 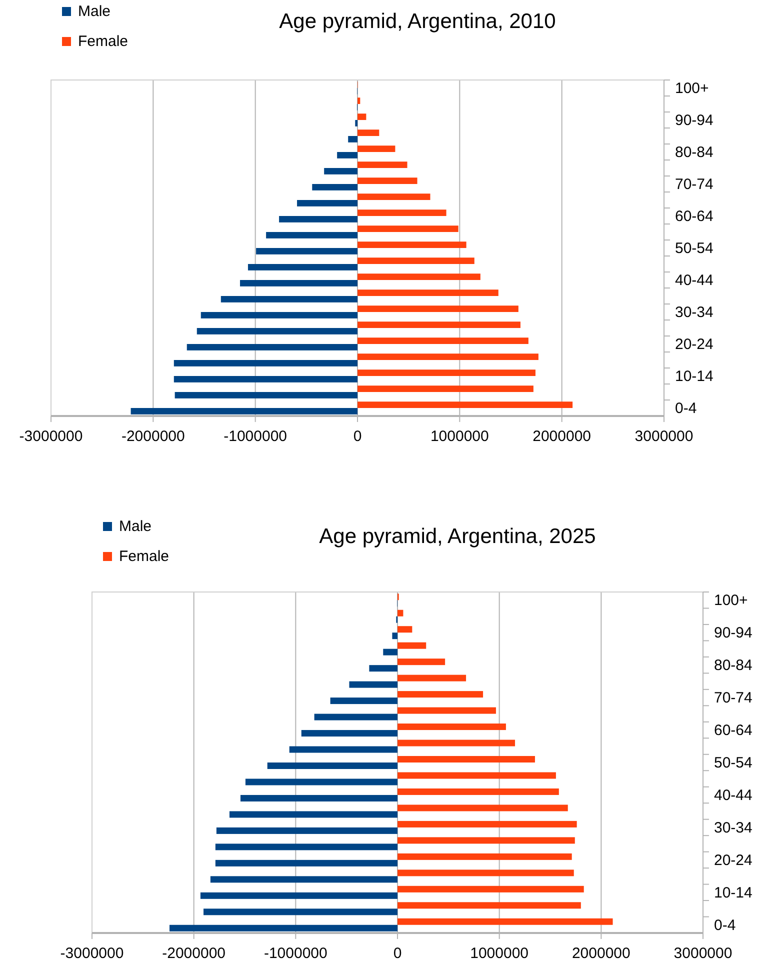 What do you see at coordinates (733, 795) in the screenshot?
I see `y-tick-label: 40-44` at bounding box center [733, 795].